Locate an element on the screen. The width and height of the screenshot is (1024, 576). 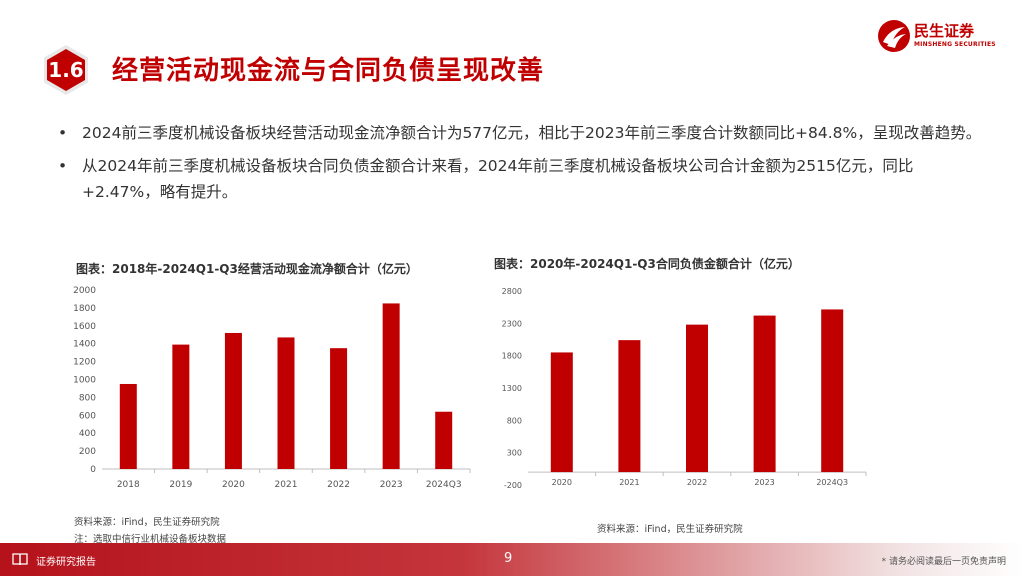
left-chart-x-tick-label: 2024Q3 is located at coordinates (444, 485).